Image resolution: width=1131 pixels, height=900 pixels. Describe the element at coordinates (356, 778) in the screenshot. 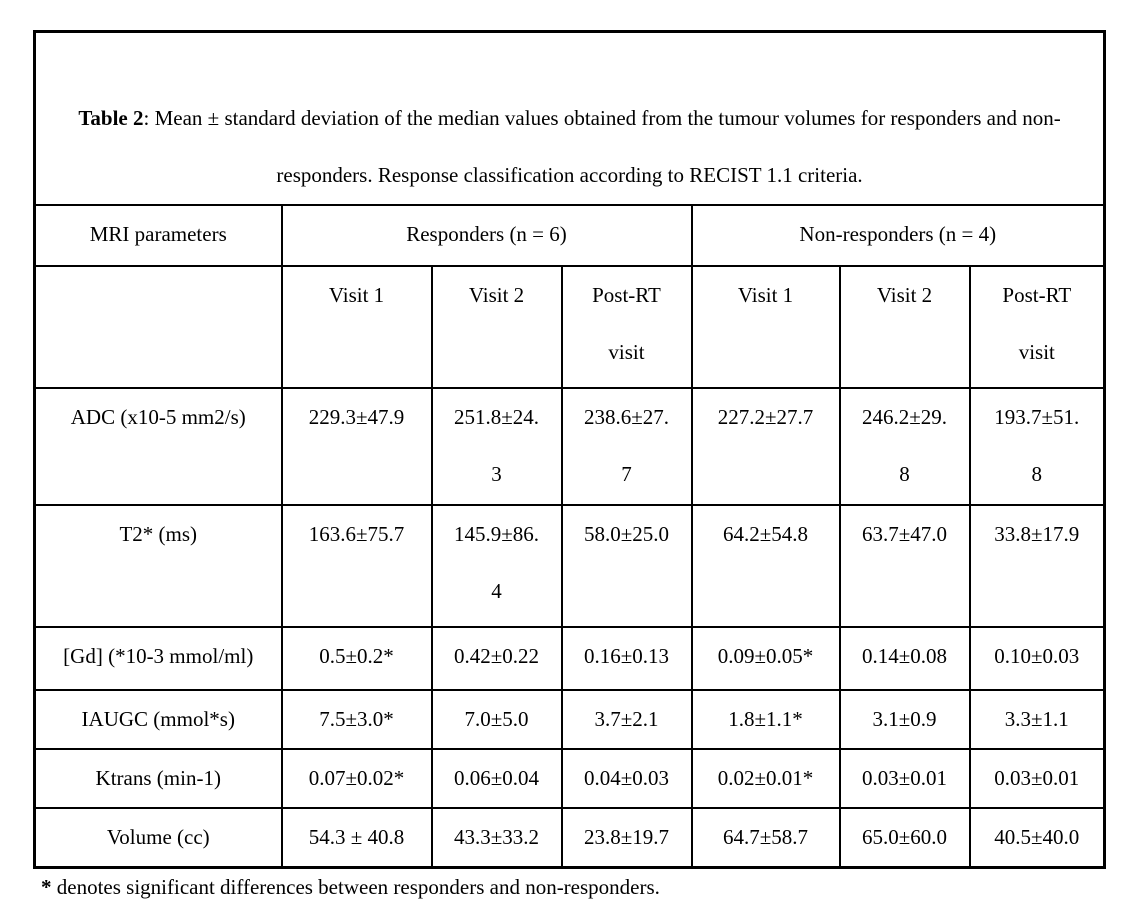

I see `value-cell: 0.07±0.02*` at that location.